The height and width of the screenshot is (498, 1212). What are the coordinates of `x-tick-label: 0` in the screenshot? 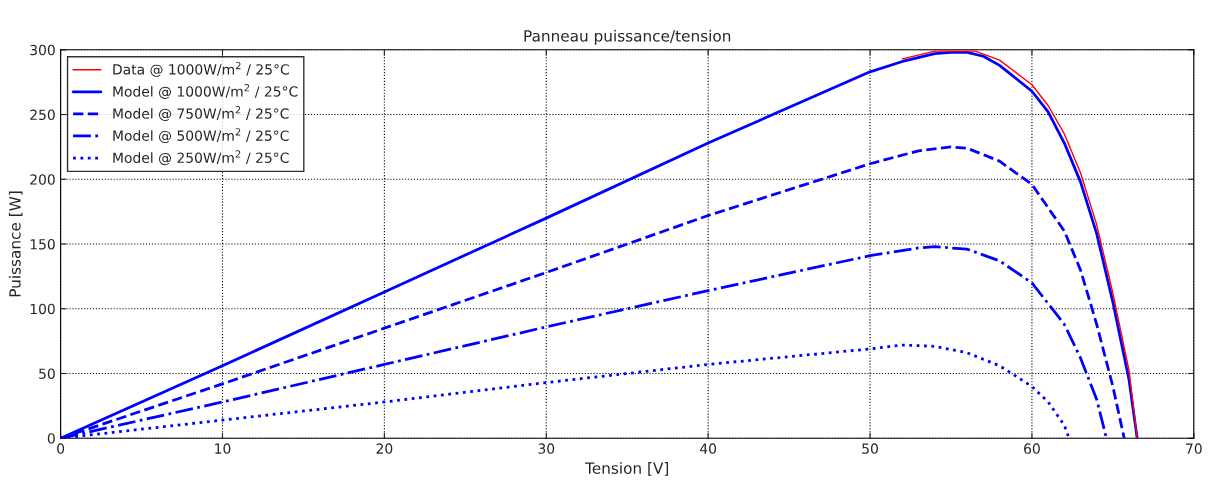 It's located at (61, 448).